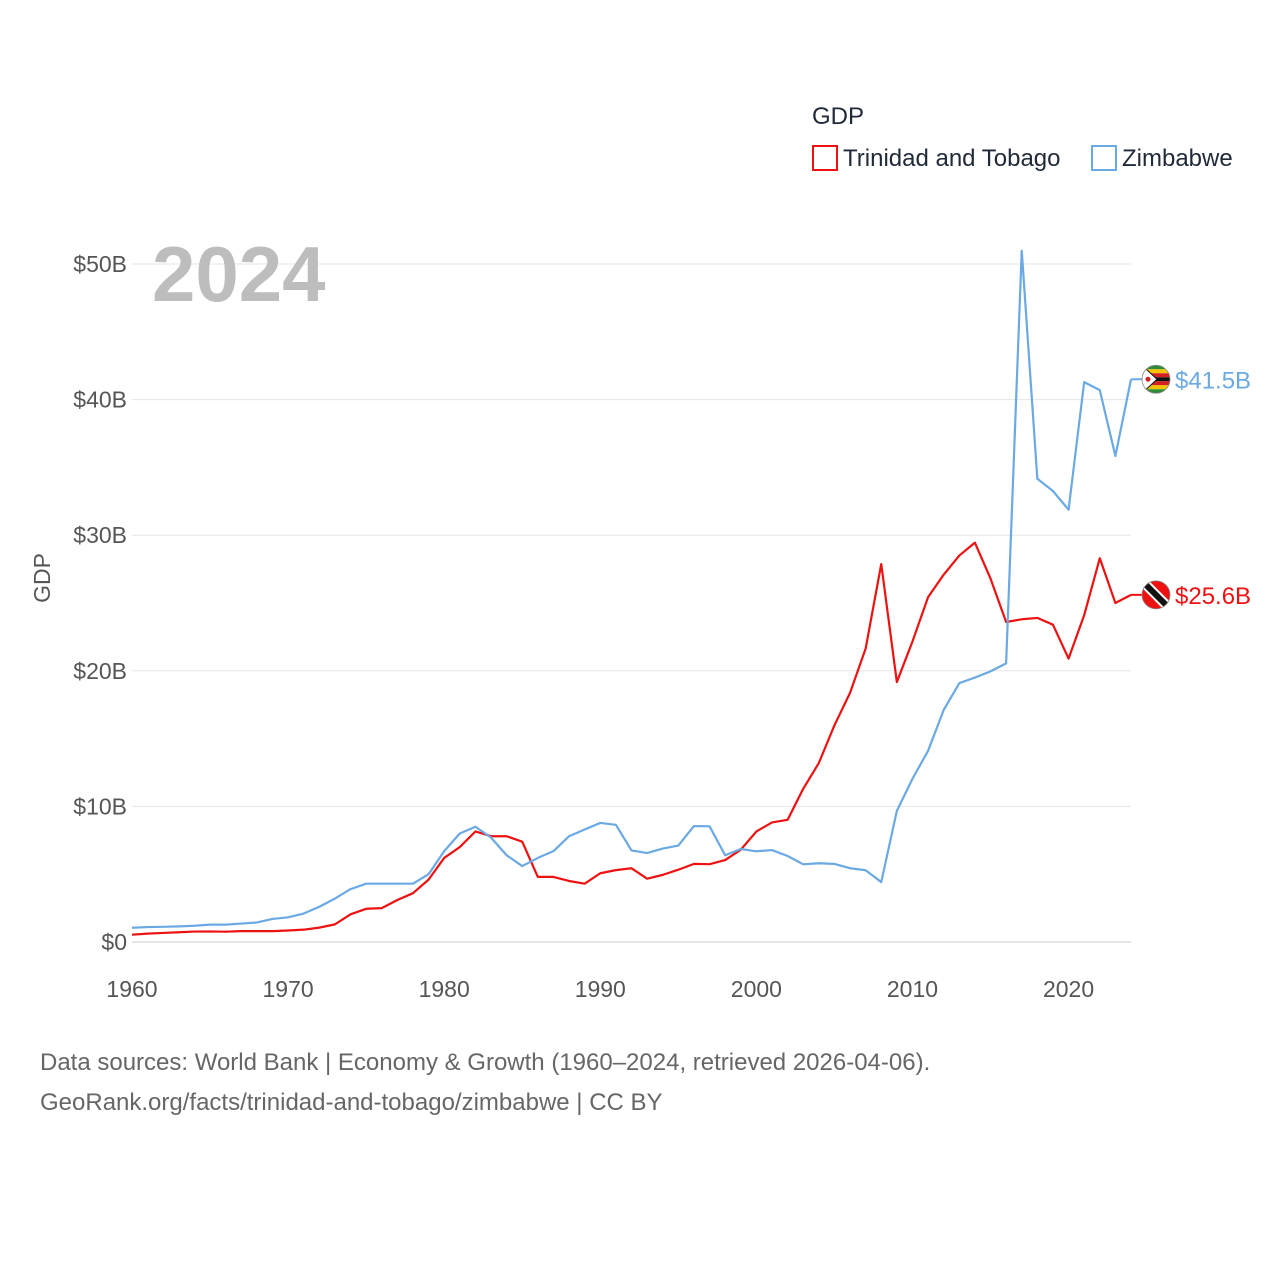 The image size is (1280, 1280). I want to click on legend-swatch-zimbabwe, so click(1104, 158).